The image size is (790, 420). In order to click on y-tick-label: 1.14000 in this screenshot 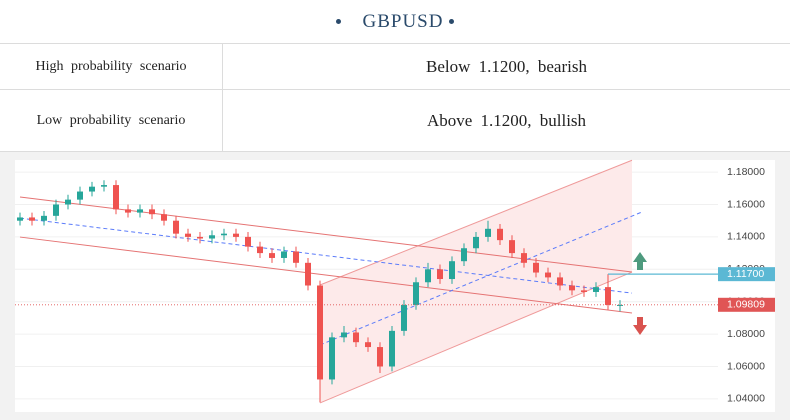, I will do `click(746, 237)`.